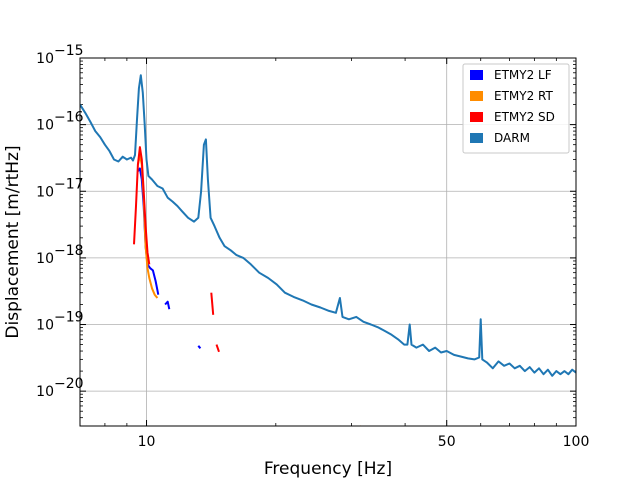 The height and width of the screenshot is (480, 640). Describe the element at coordinates (524, 96) in the screenshot. I see `legend-label: ETMY2 RT` at that location.